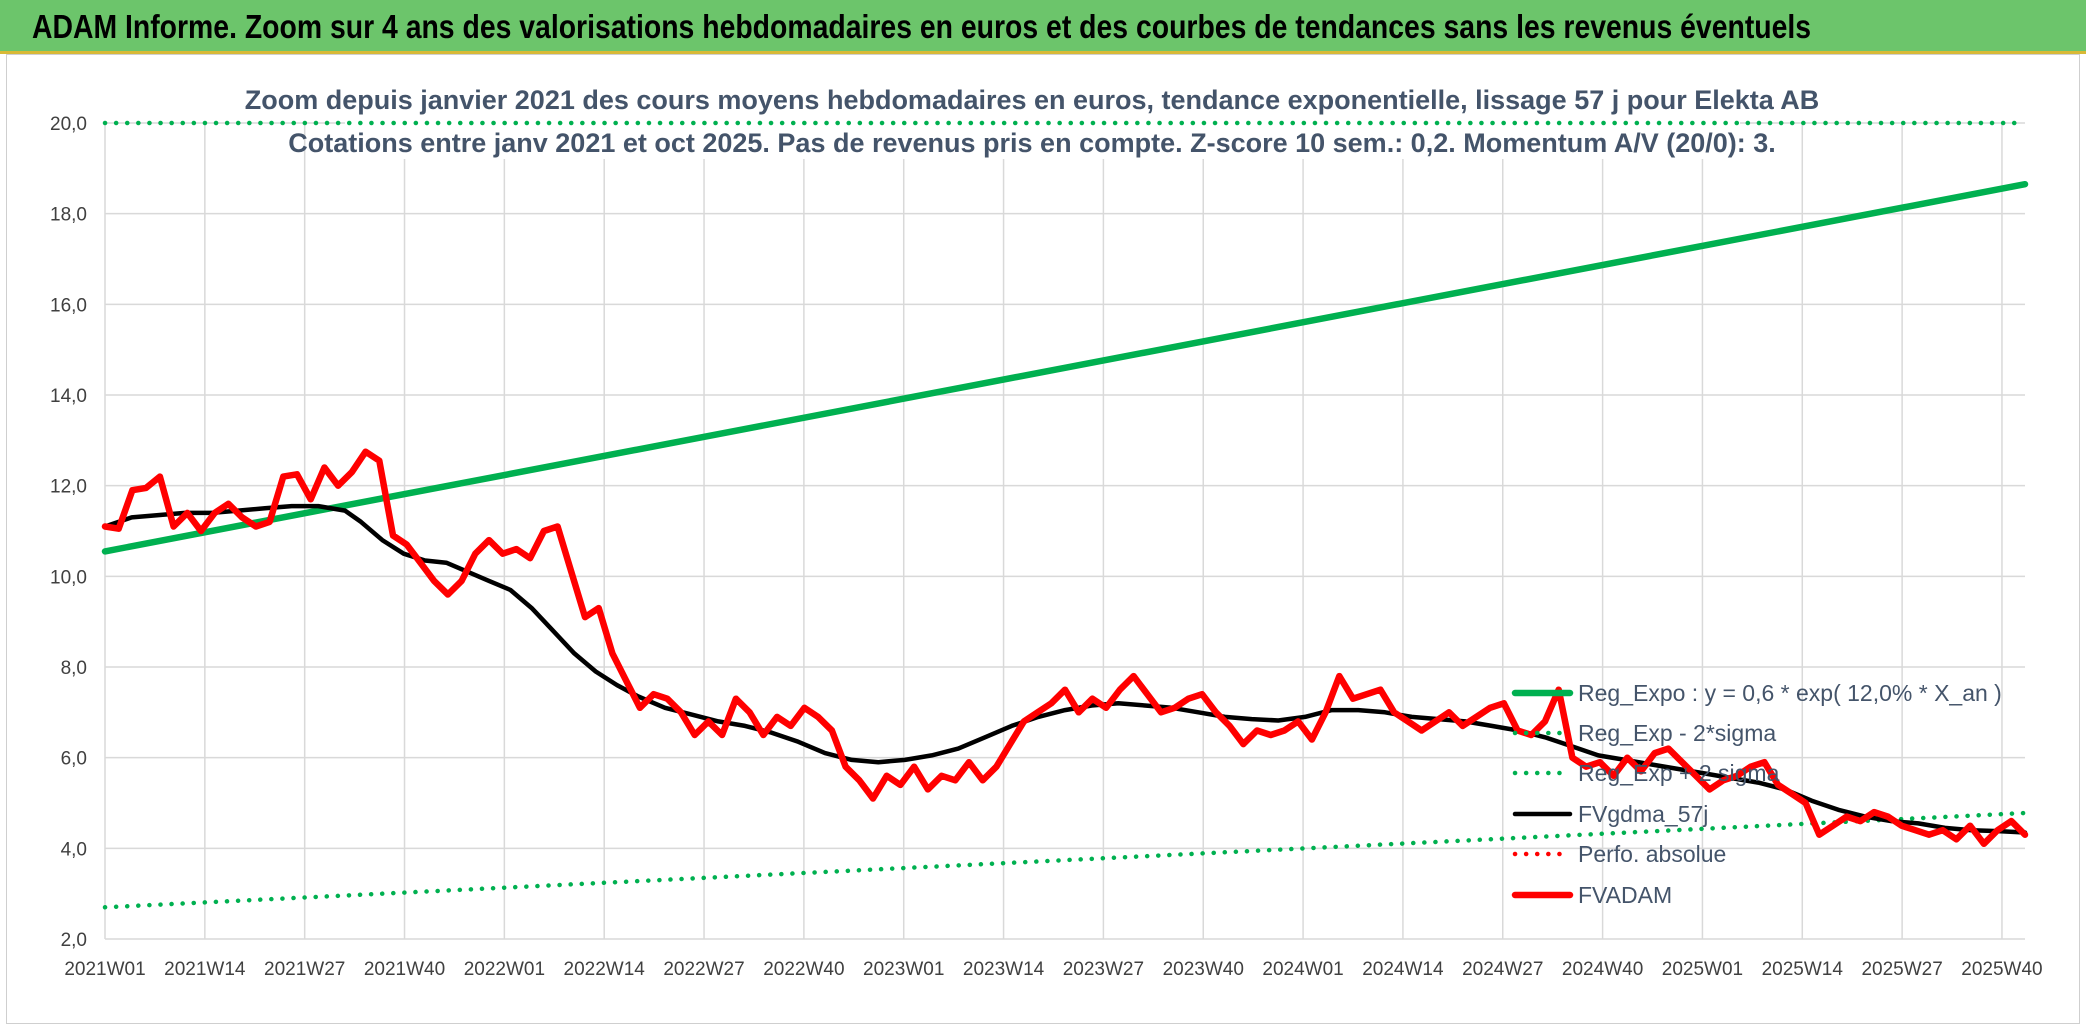 This screenshot has height=1031, width=2086. Describe the element at coordinates (1901, 969) in the screenshot. I see `x-tick-label: 2025W27` at that location.